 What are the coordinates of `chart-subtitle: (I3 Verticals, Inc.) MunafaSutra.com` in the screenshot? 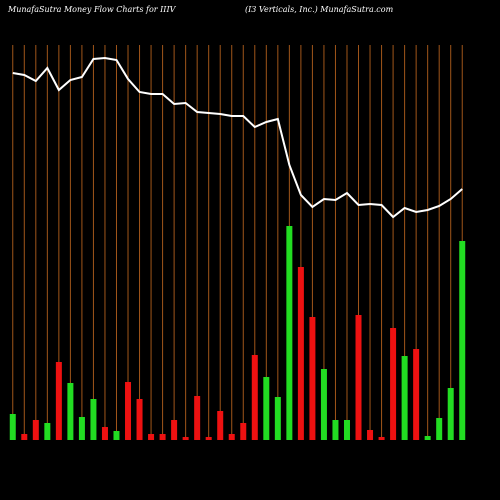 It's located at (319, 9).